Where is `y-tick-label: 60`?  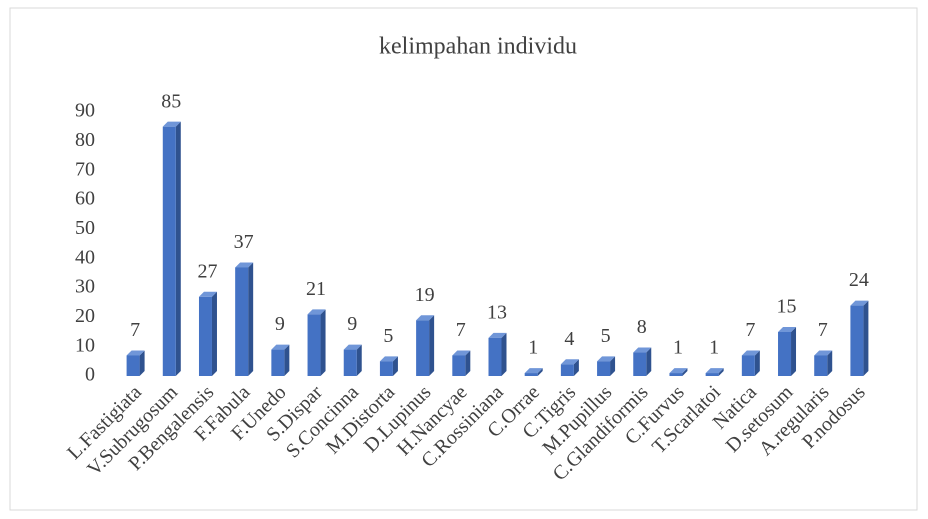 y-tick-label: 60 is located at coordinates (85, 199).